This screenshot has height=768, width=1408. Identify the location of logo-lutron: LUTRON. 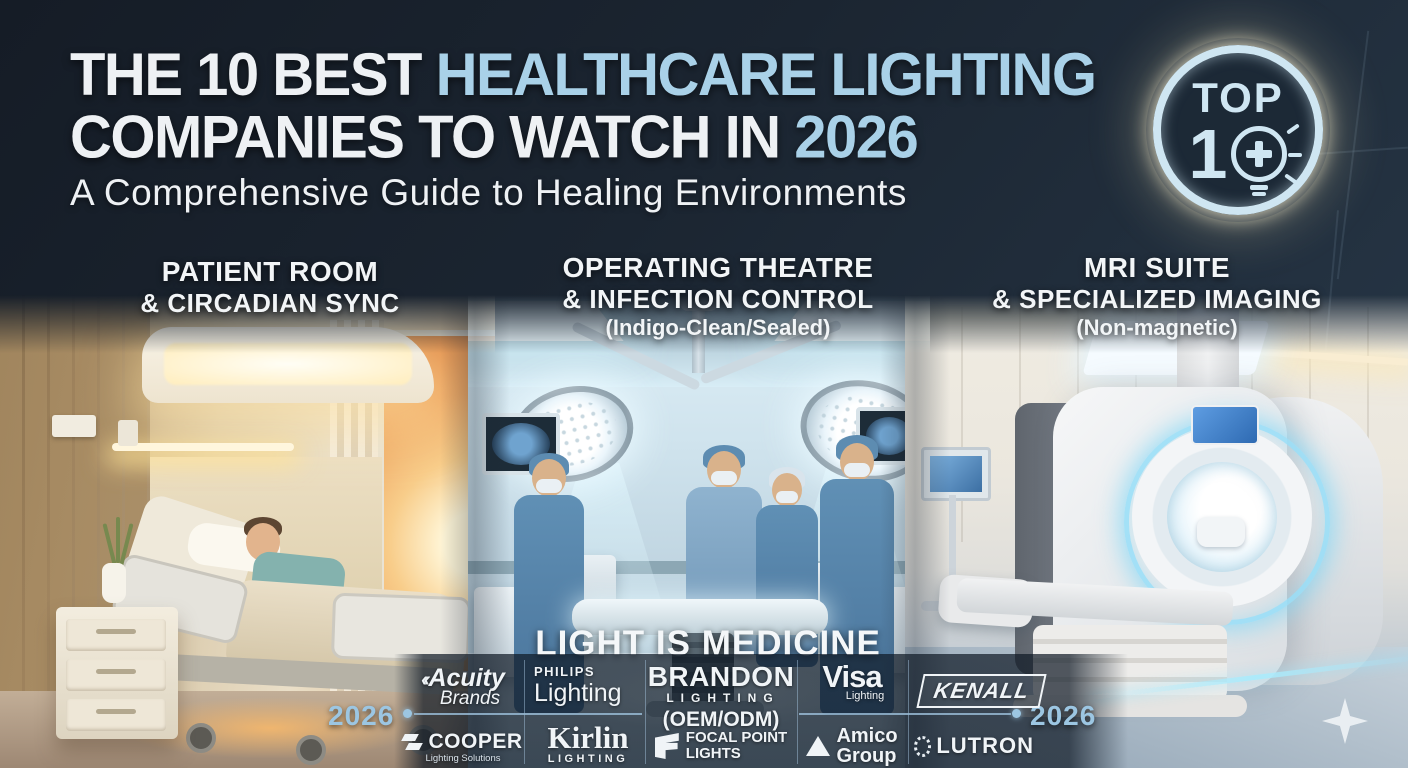
(974, 746).